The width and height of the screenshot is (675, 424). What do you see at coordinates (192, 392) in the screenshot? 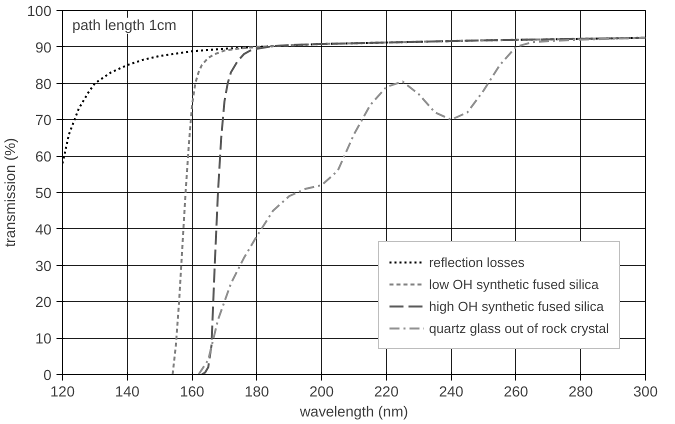
I see `x-tick-label: 160` at bounding box center [192, 392].